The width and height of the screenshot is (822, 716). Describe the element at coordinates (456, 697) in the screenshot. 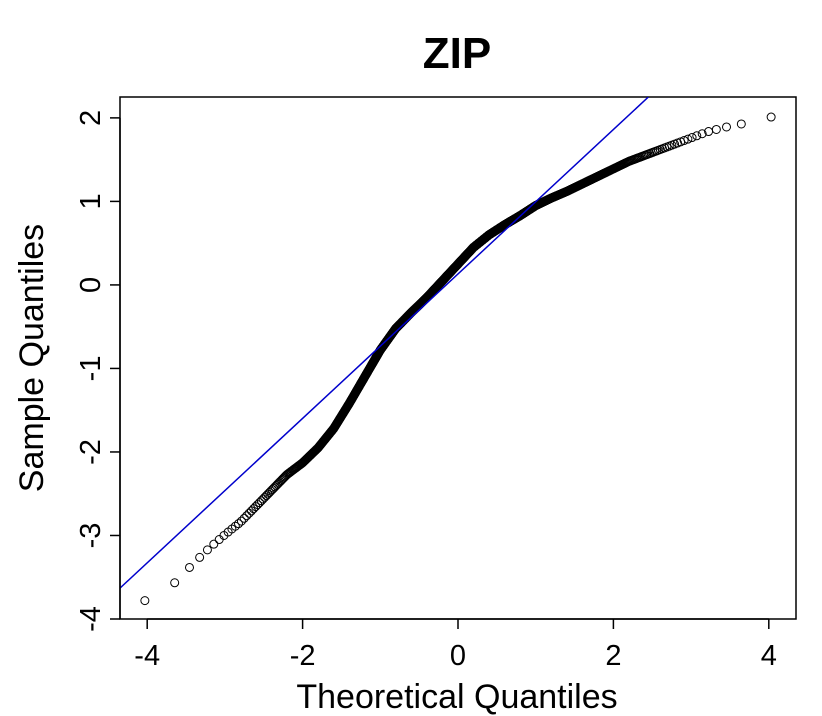

I see `x-axis-label: Theoretical Quantiles` at that location.